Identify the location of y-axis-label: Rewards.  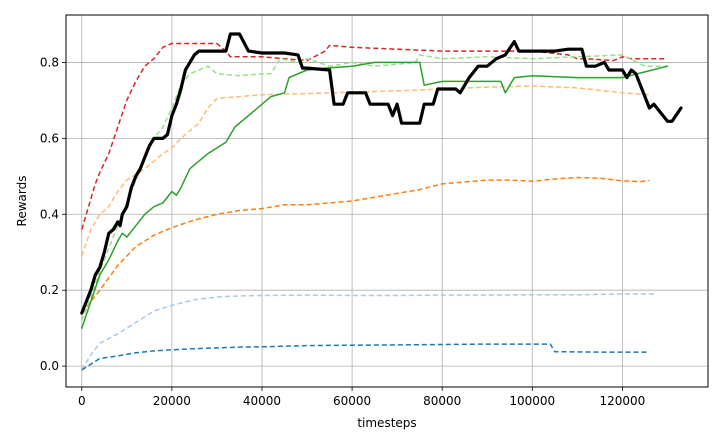
(22, 201).